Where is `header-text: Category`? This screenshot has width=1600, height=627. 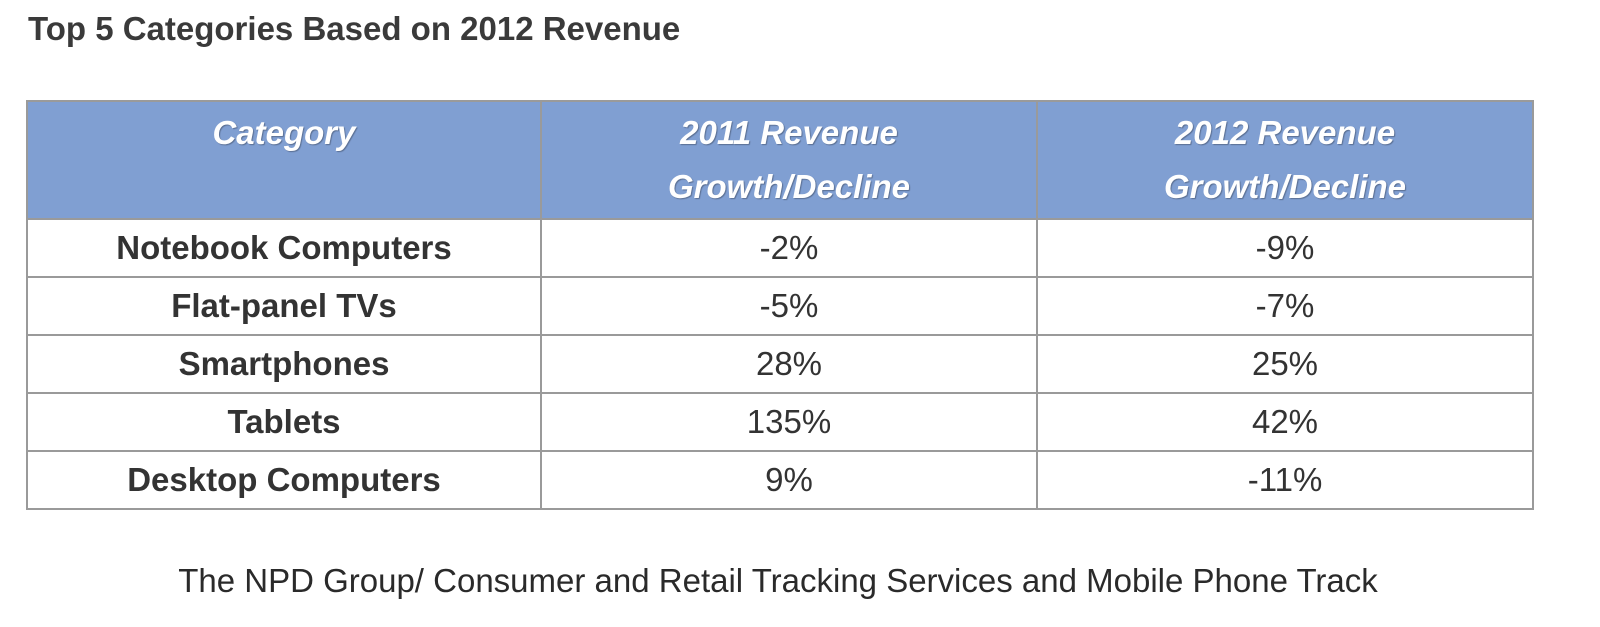
header-text: Category is located at coordinates (284, 132).